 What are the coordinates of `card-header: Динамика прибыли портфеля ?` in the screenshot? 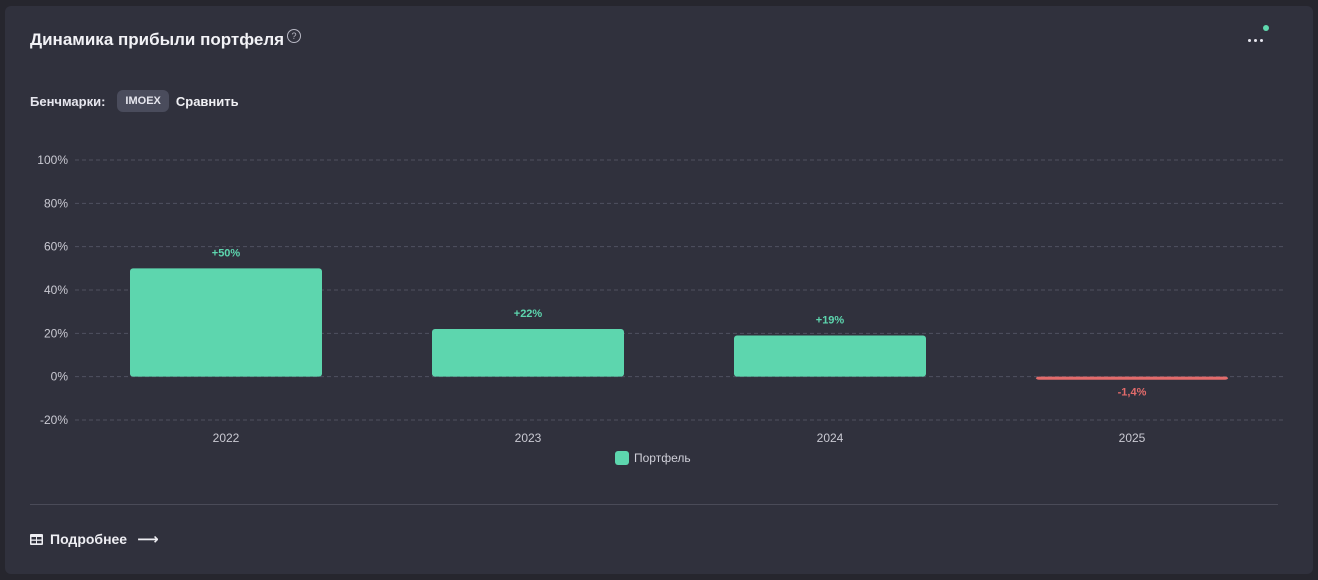 It's located at (166, 39).